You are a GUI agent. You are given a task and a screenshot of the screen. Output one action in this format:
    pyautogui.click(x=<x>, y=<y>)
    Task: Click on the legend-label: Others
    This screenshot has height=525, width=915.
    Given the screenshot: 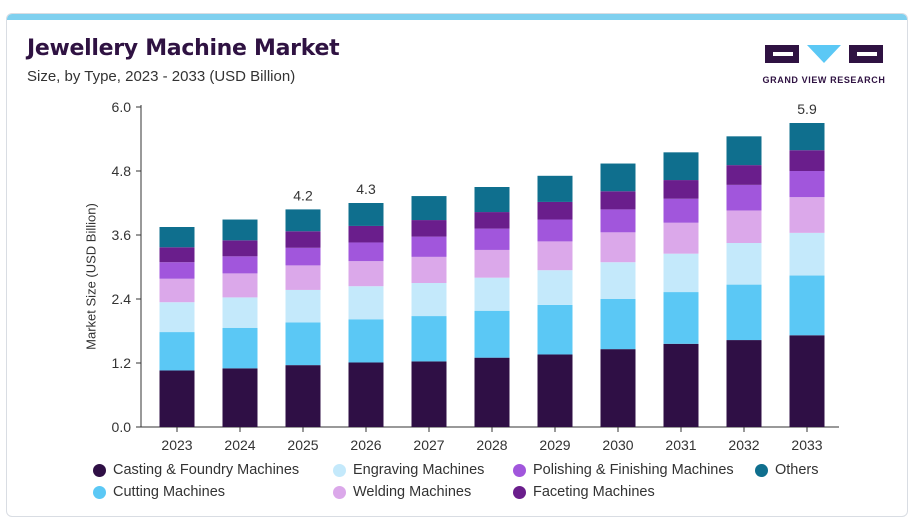 What is the action you would take?
    pyautogui.click(x=797, y=470)
    